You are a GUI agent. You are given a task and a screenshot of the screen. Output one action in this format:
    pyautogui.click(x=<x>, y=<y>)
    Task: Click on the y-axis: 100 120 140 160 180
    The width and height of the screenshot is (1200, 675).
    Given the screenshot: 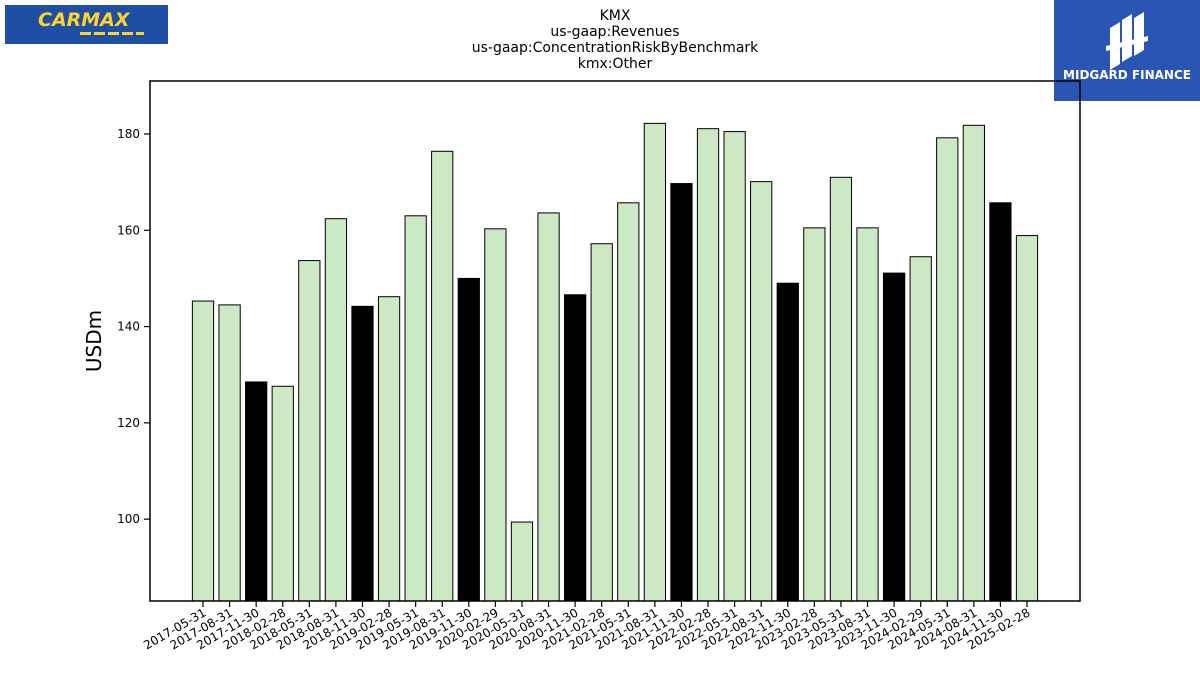 What is the action you would take?
    pyautogui.click(x=133, y=326)
    